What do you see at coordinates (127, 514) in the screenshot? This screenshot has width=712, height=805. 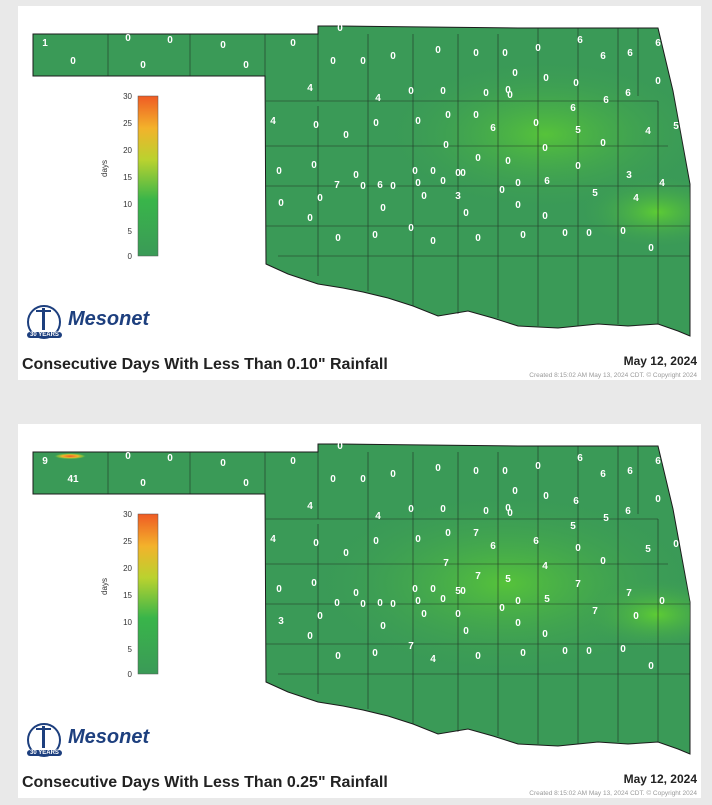 I see `legend-tick: 30` at bounding box center [127, 514].